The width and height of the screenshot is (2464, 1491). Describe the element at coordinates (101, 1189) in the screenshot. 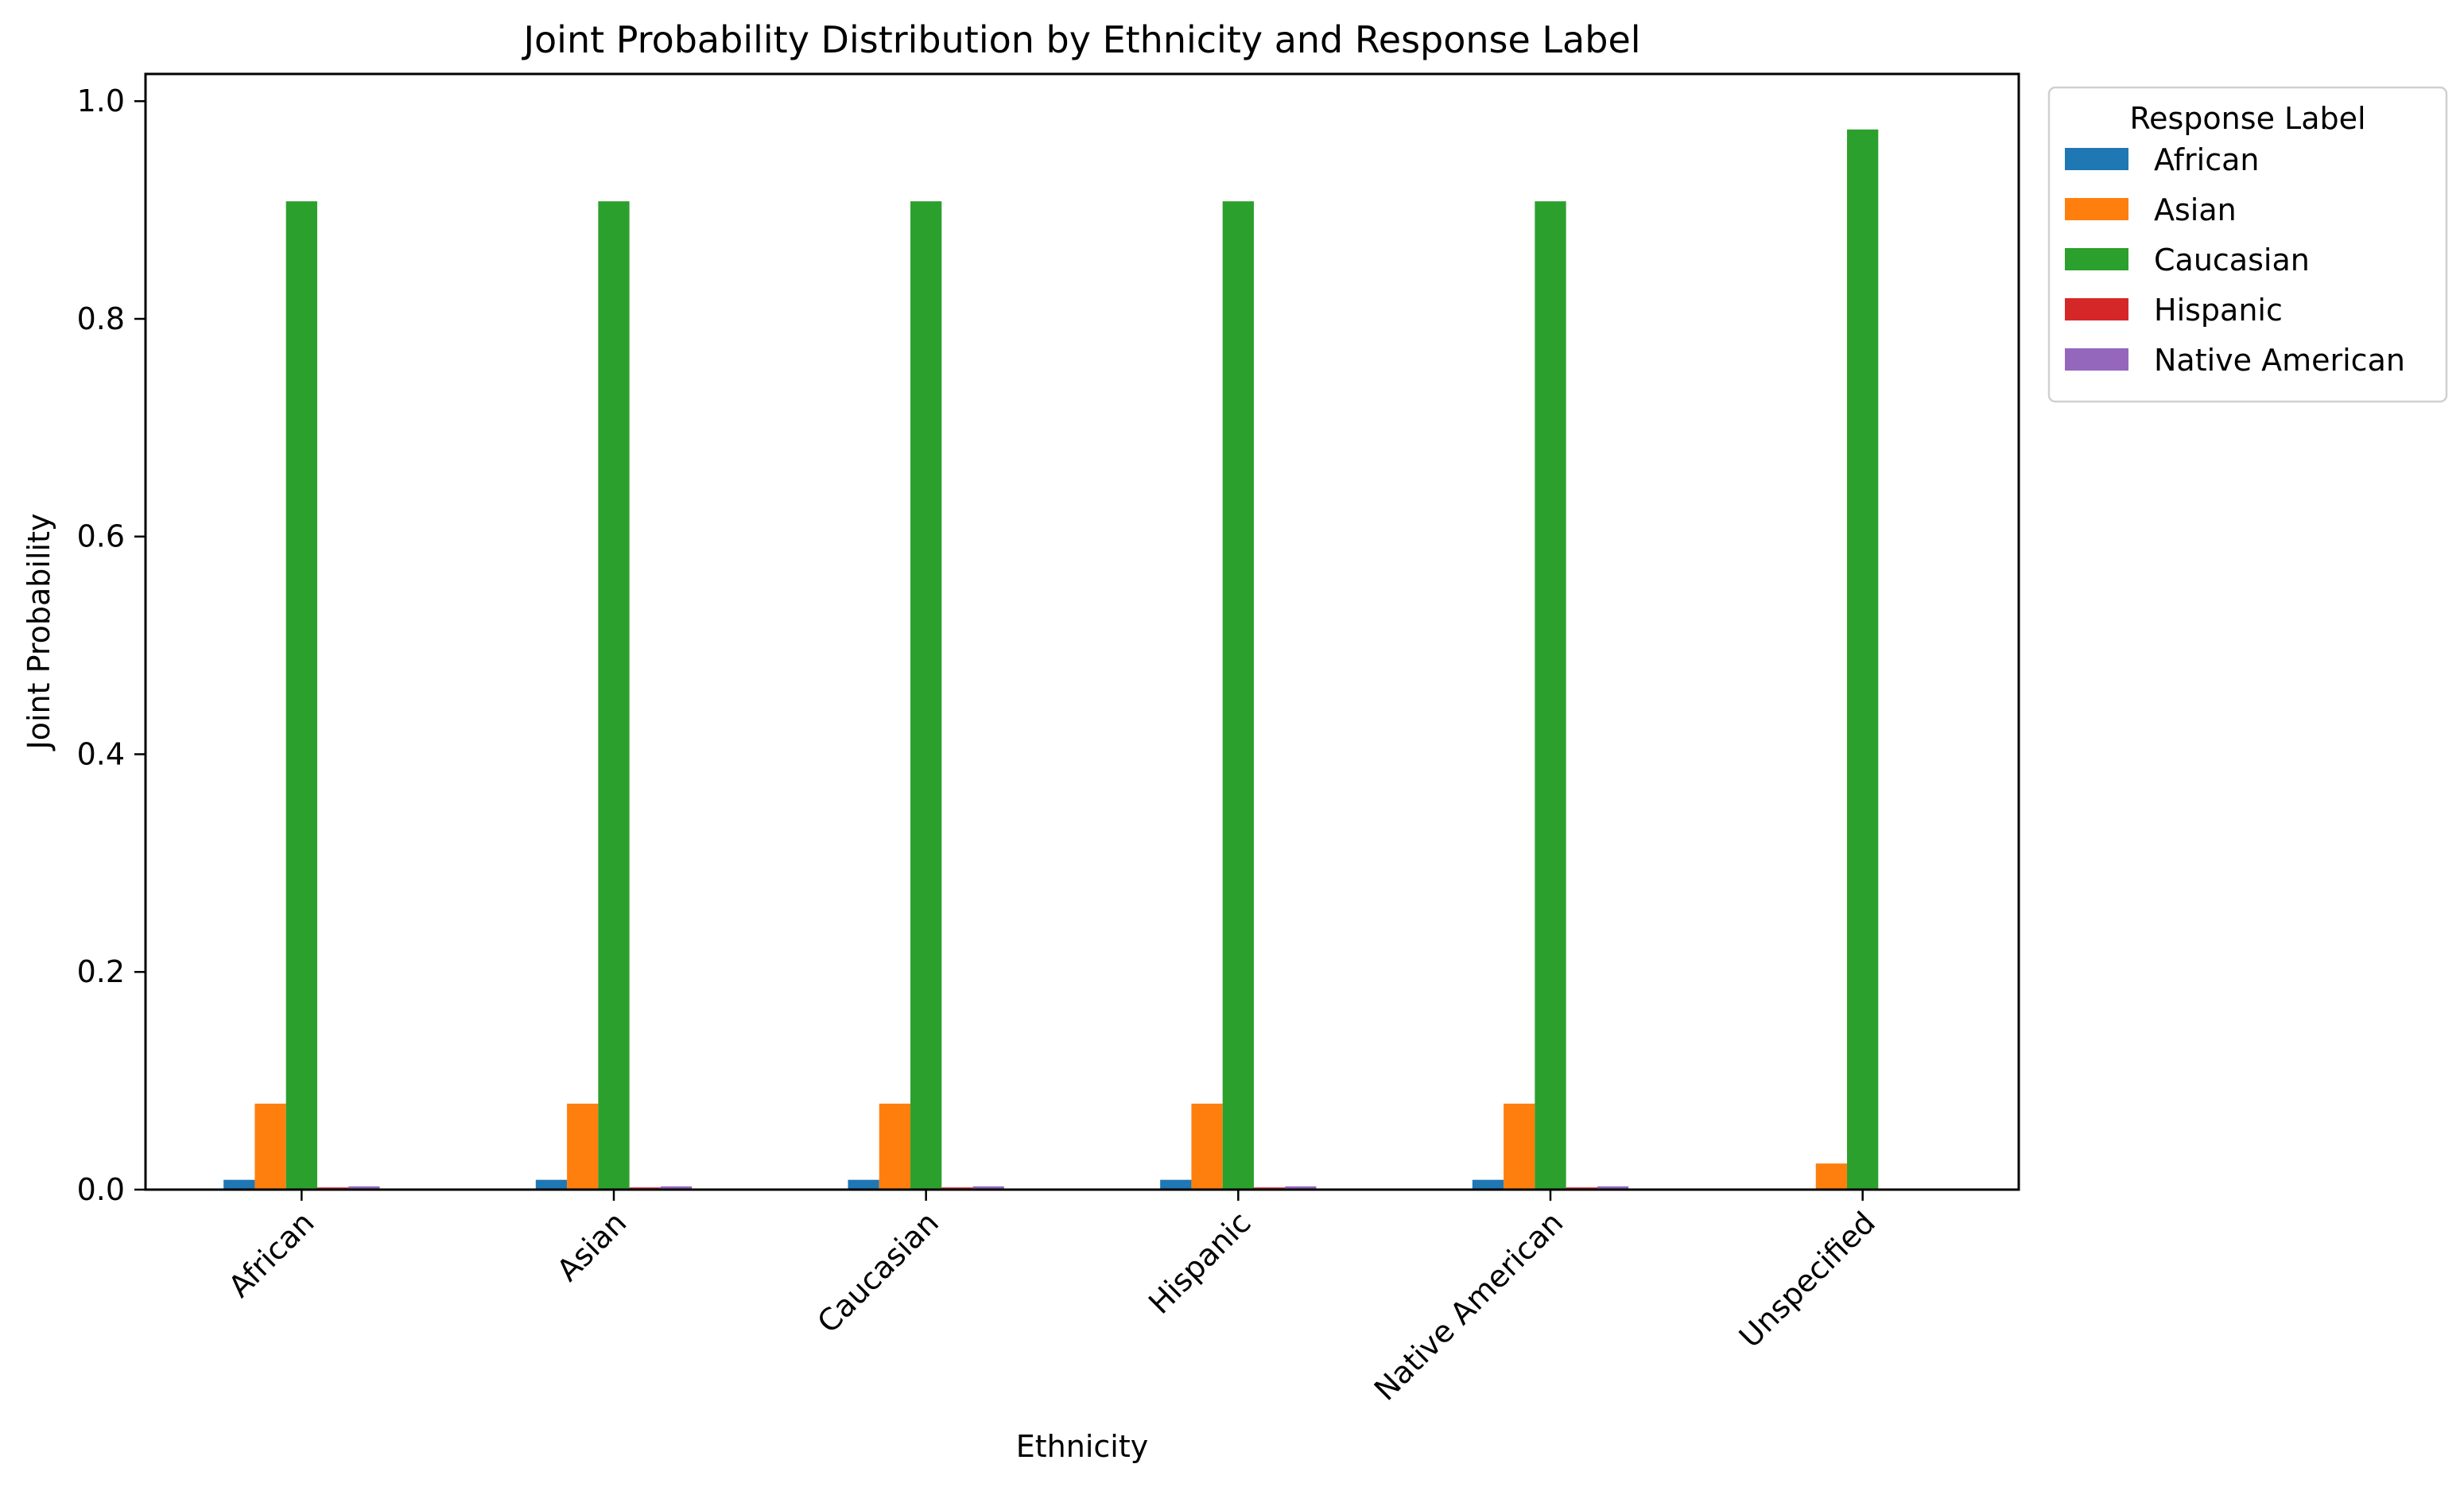

I see `y-tick-label: 0.0` at that location.